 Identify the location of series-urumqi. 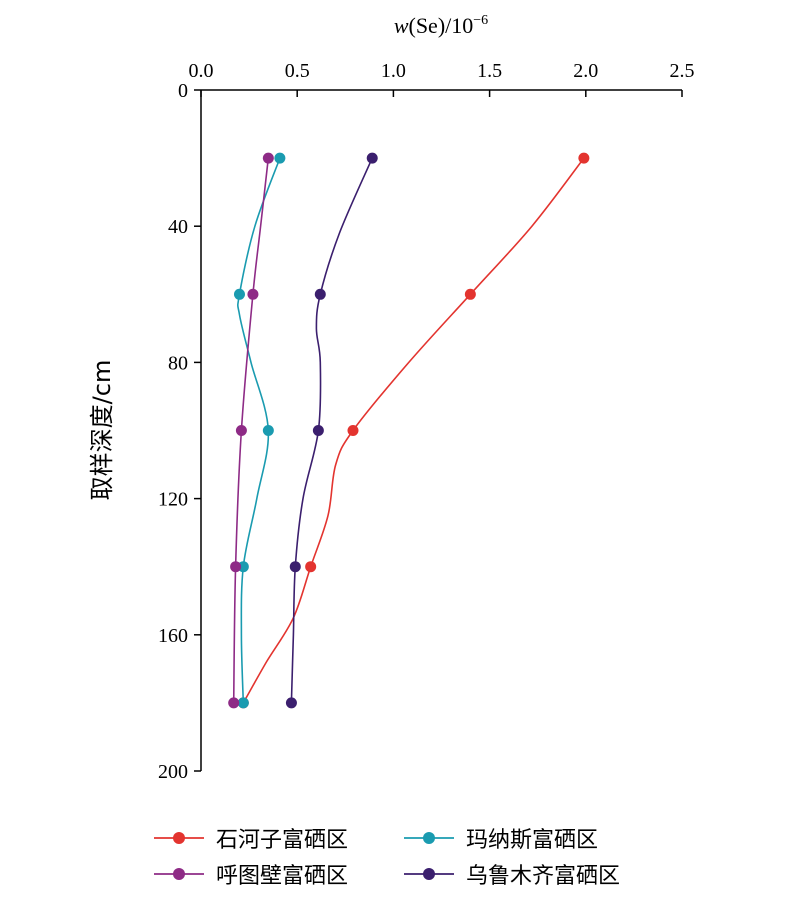
(331, 430).